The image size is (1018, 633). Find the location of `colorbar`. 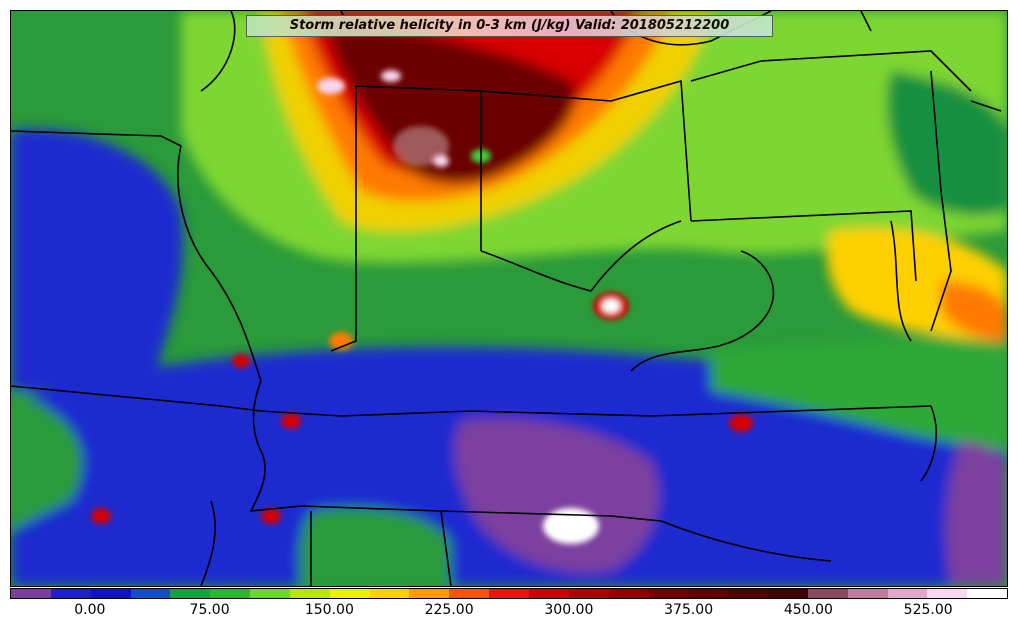

colorbar is located at coordinates (509, 593).